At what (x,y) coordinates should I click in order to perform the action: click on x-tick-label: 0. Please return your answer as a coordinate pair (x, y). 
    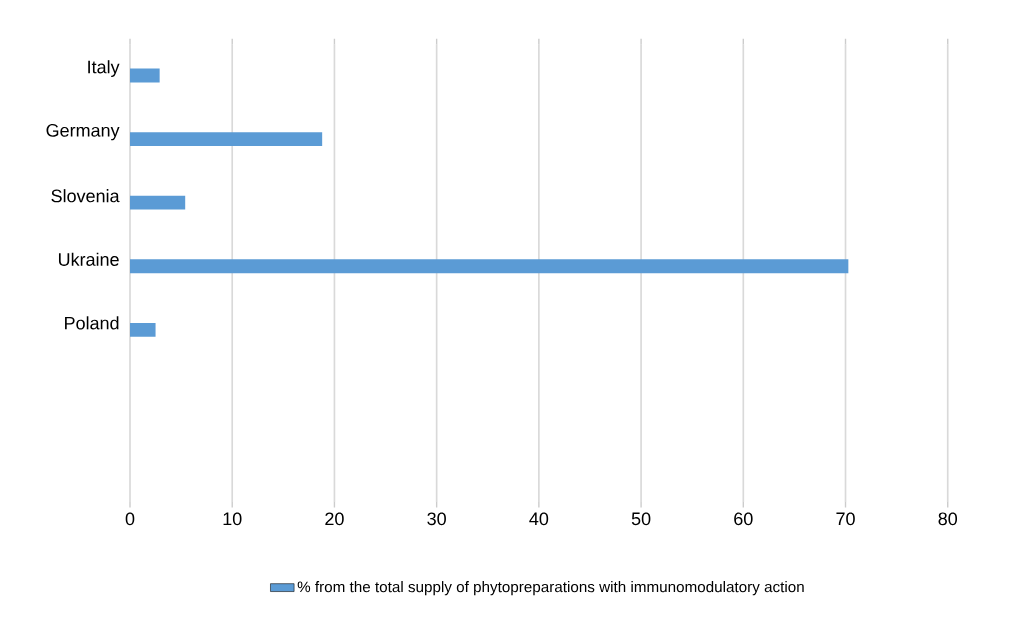
    Looking at the image, I should click on (130, 519).